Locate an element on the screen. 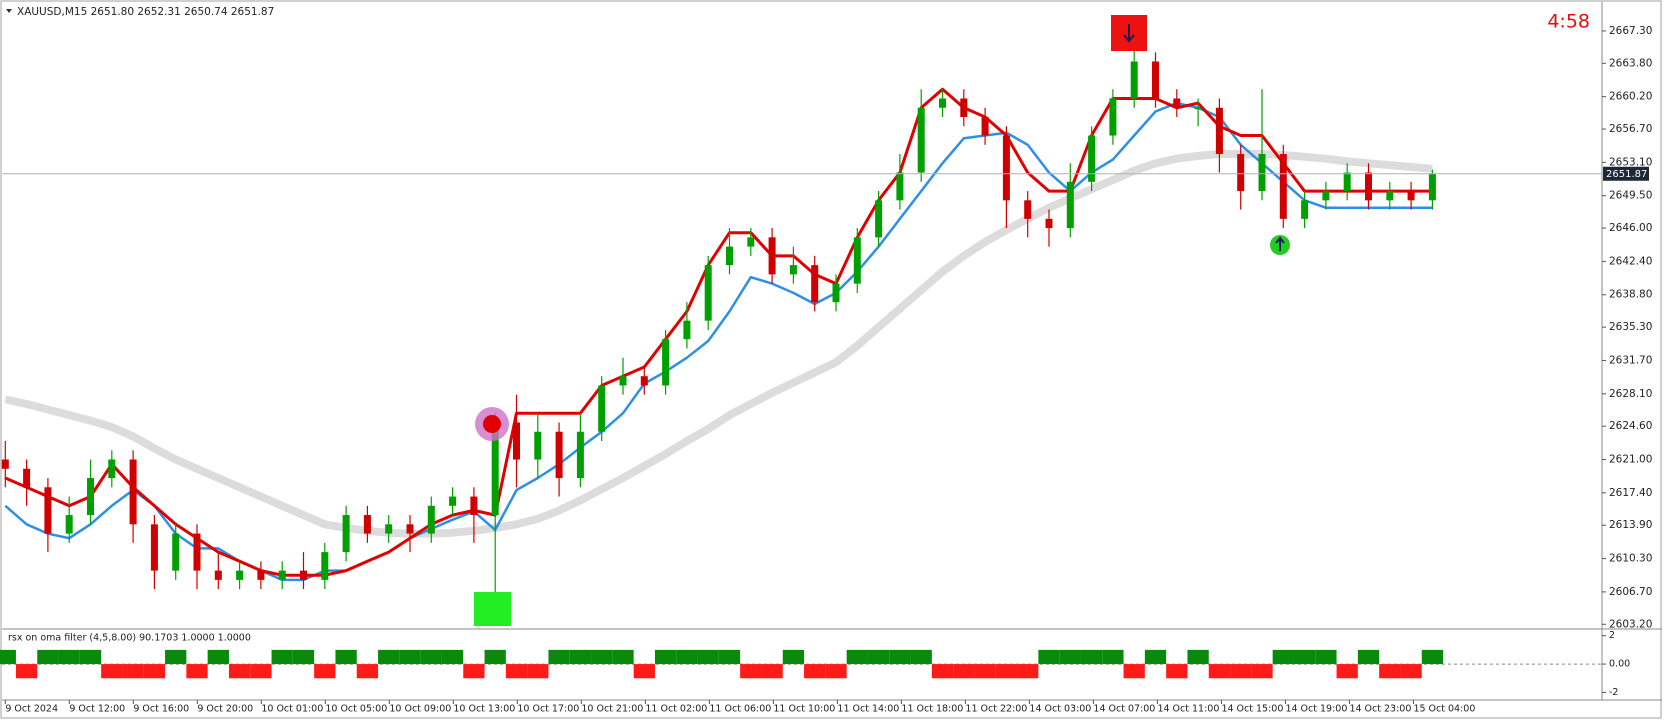 The width and height of the screenshot is (1670, 725). x-tick-label: 15 Oct 04:00 is located at coordinates (1444, 709).